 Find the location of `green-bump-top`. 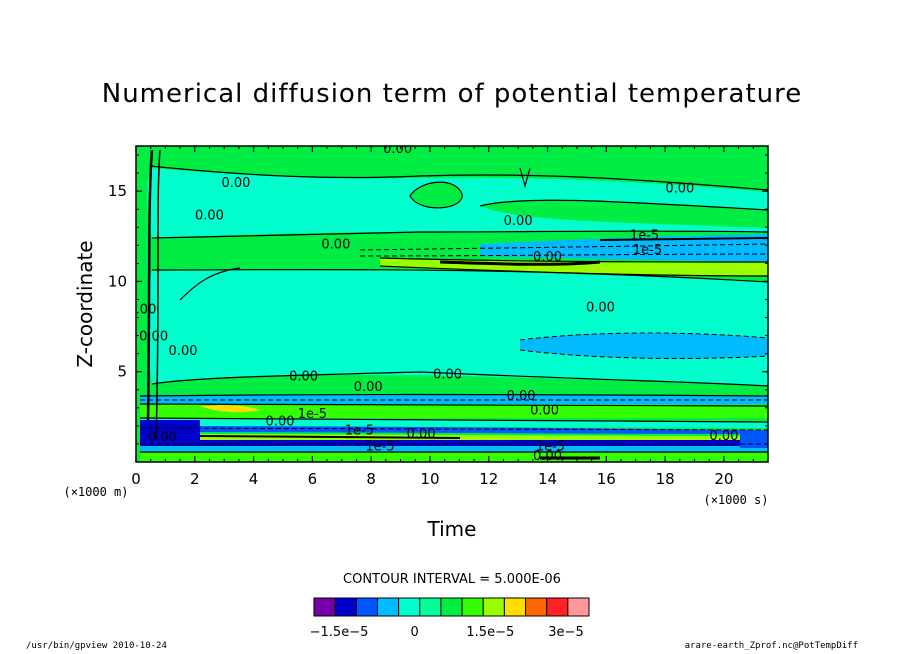

green-bump-top is located at coordinates (436, 195).